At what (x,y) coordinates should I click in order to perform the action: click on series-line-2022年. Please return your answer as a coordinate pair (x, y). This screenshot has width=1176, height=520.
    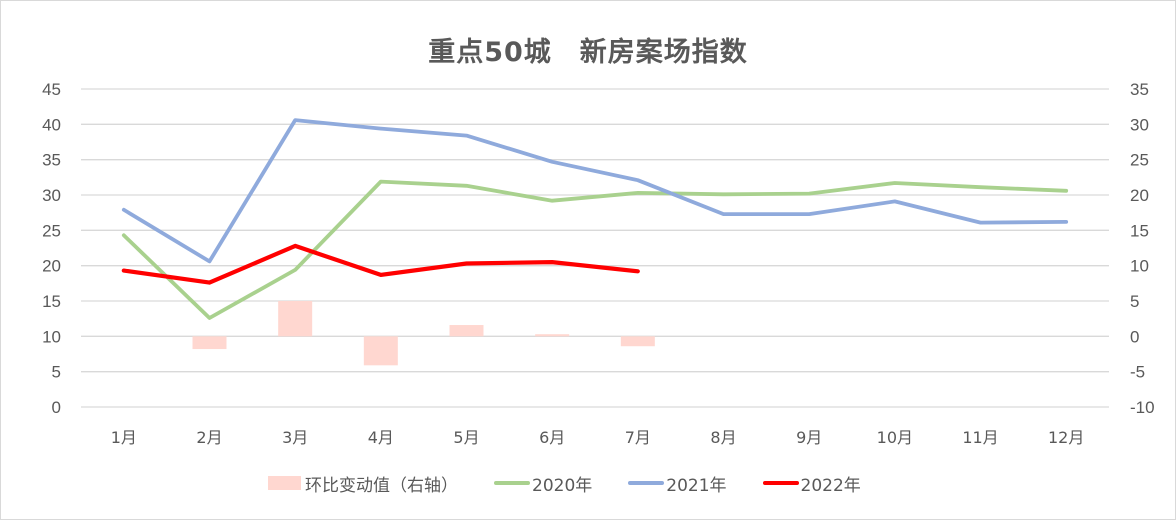
    Looking at the image, I should click on (380, 264).